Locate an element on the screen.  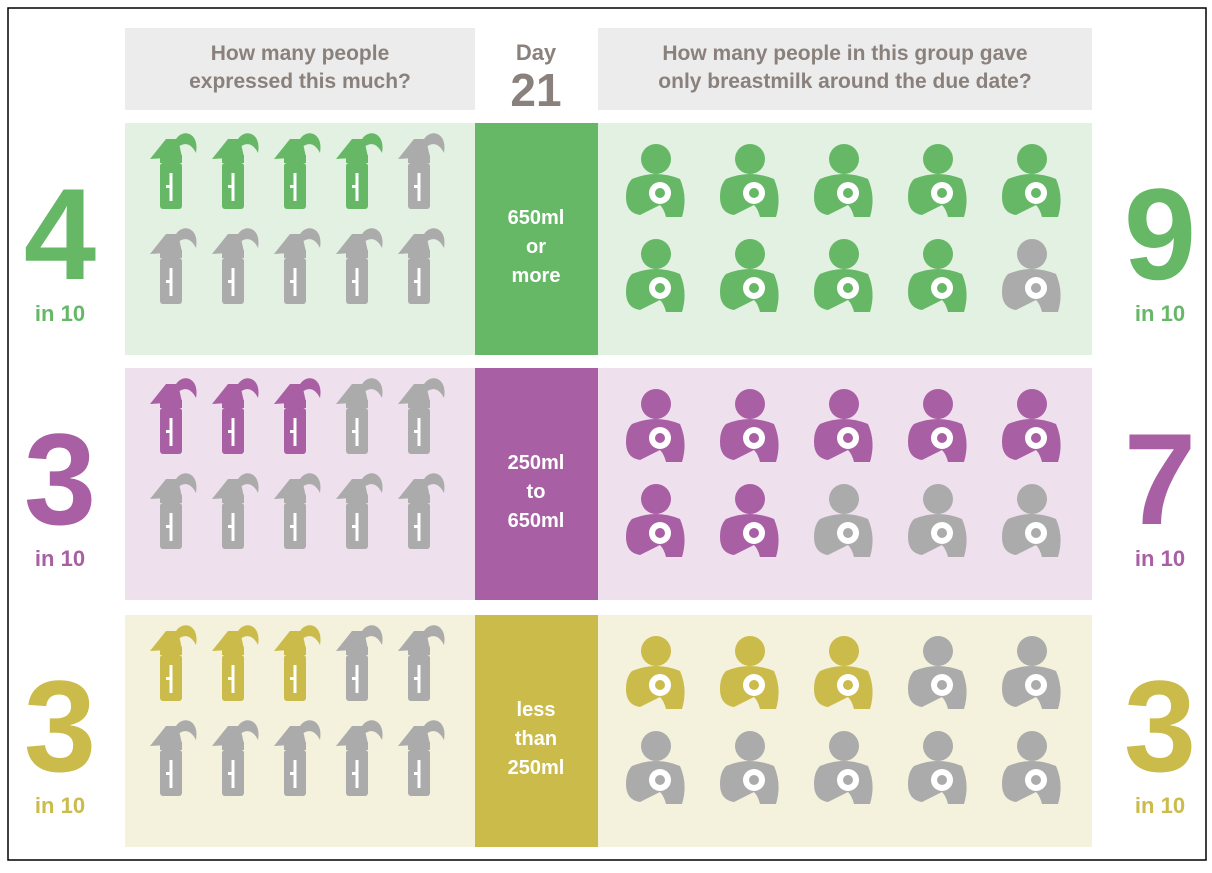
header-box is located at coordinates (300, 69).